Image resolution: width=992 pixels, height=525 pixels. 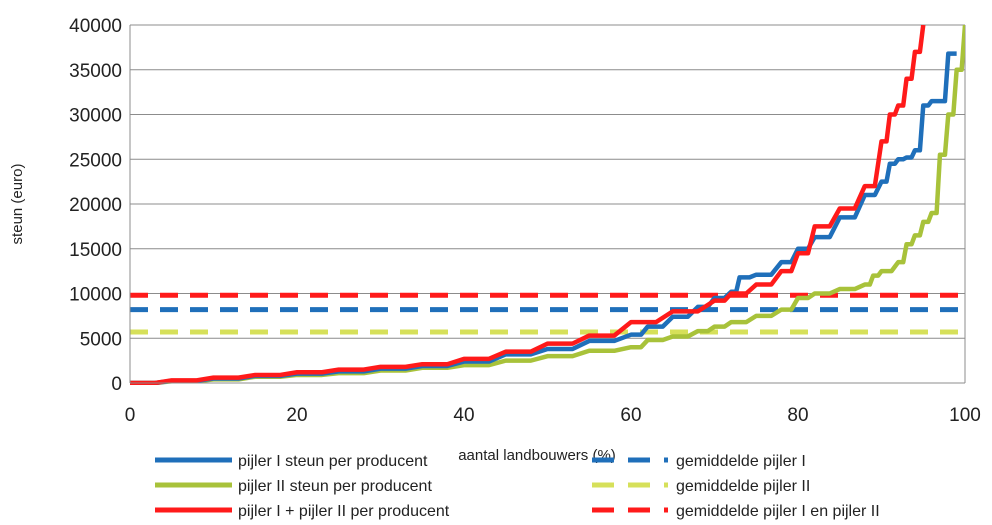 What do you see at coordinates (630, 415) in the screenshot?
I see `x-tick-label: 60` at bounding box center [630, 415].